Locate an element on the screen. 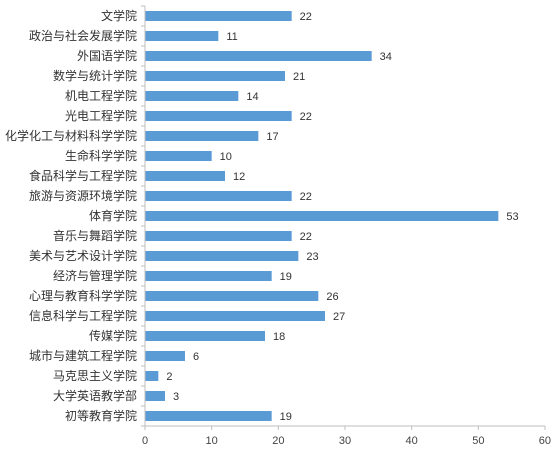 This screenshot has height=452, width=553. data-label: 17 is located at coordinates (272, 137).